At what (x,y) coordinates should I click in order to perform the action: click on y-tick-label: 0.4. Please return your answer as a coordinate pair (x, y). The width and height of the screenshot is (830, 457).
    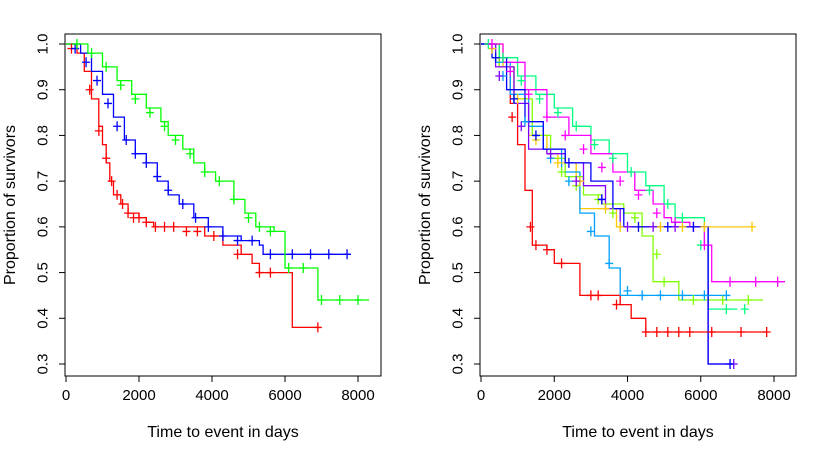
    Looking at the image, I should click on (458, 318).